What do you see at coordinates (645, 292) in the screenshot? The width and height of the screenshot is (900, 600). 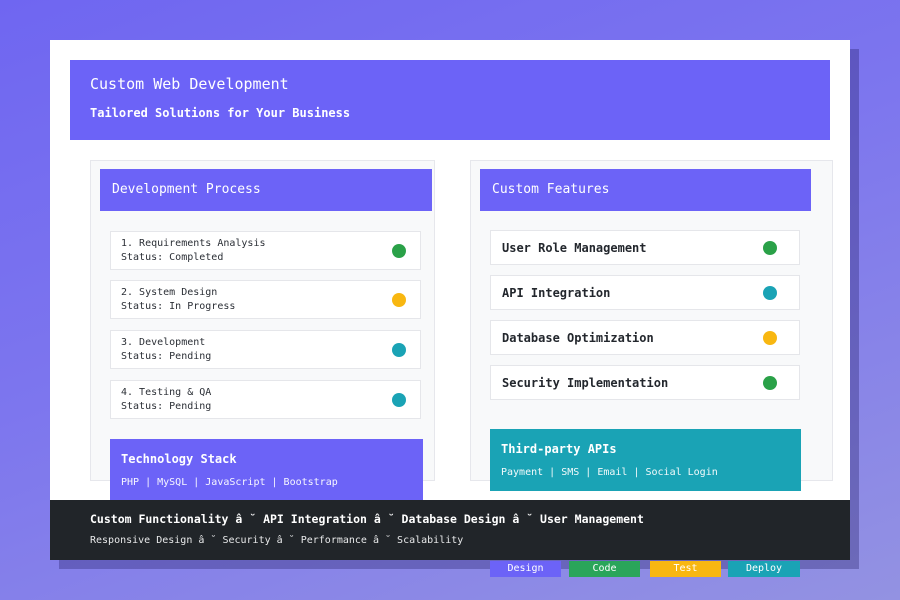 I see `feature-api-integration: API Integration` at bounding box center [645, 292].